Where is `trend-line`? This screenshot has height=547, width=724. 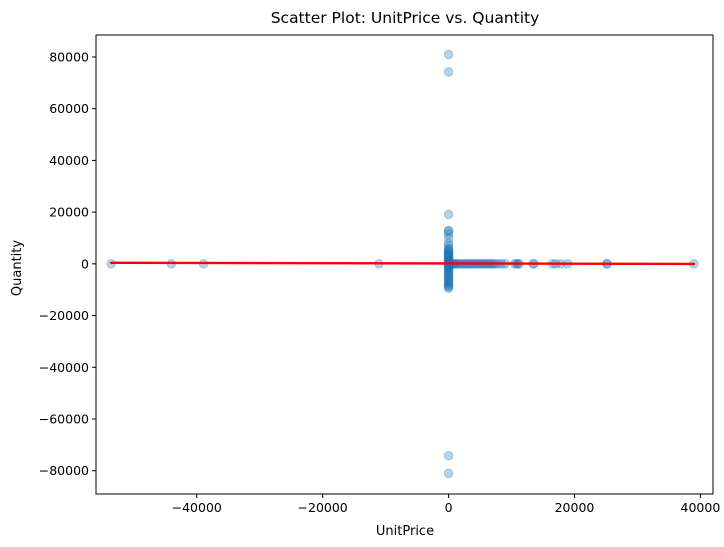
trend-line is located at coordinates (402, 263).